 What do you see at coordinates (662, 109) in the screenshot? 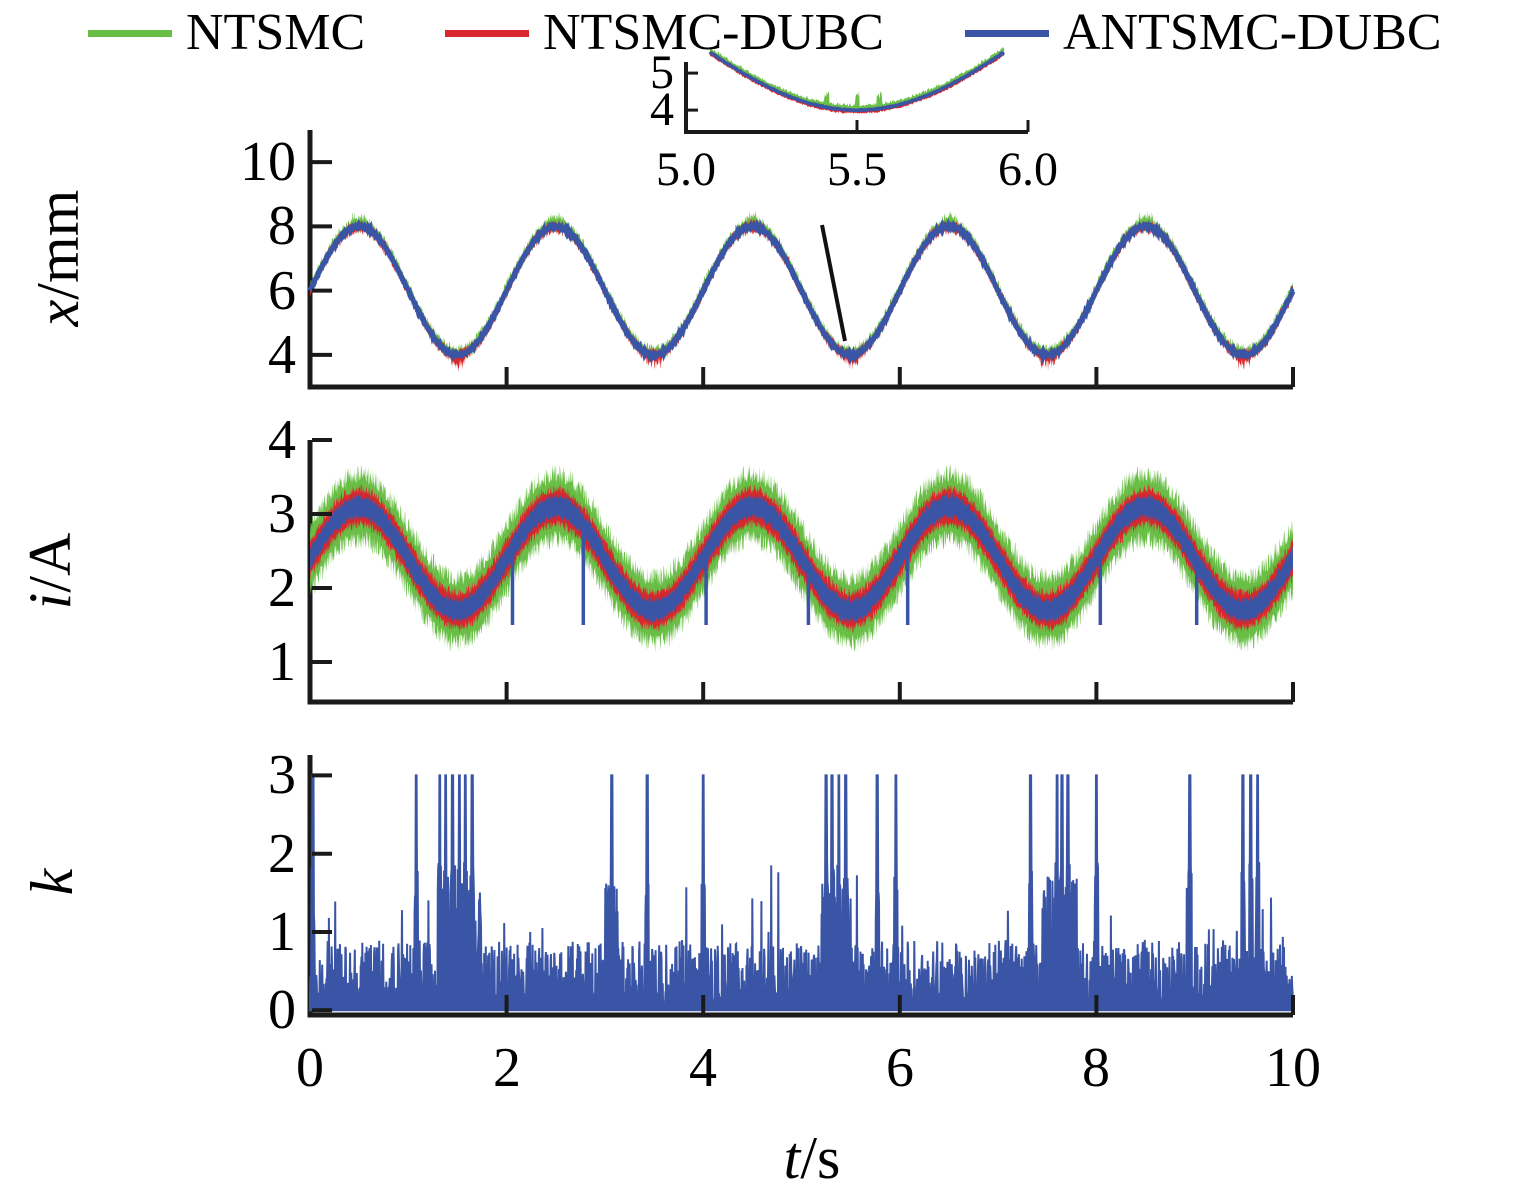
I see `inset-y-tick-label: 4` at bounding box center [662, 109].